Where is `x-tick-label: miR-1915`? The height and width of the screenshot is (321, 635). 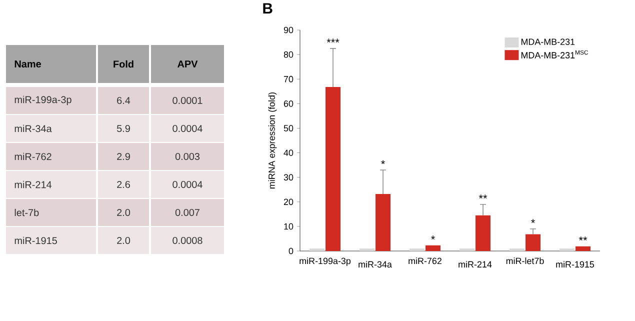
x-tick-label: miR-1915 is located at coordinates (575, 264).